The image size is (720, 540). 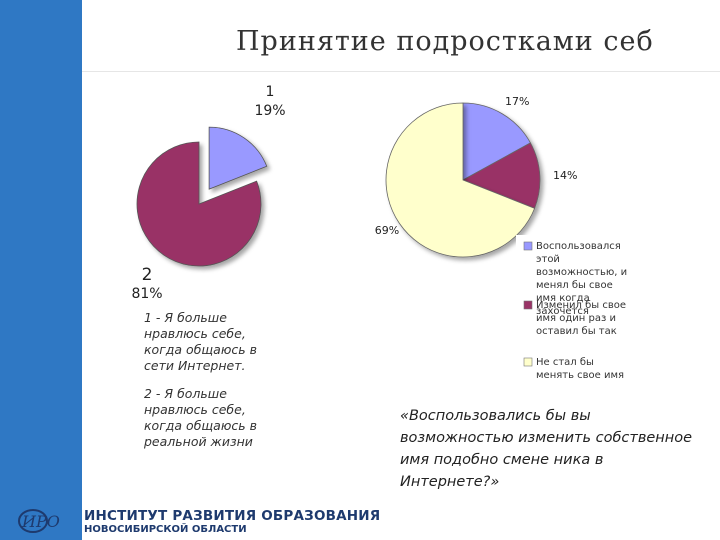 I want to click on logo-text: ИРО, so click(x=40, y=521).